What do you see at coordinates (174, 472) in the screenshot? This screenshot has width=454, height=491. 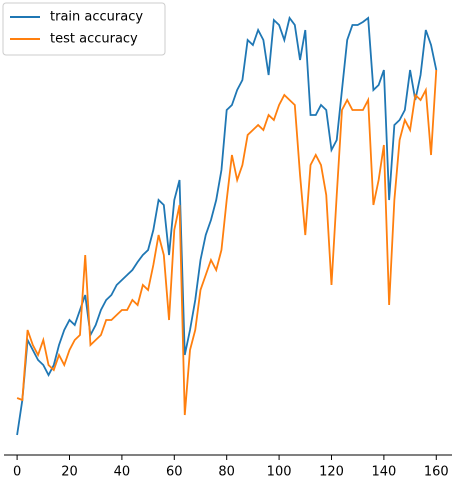 I see `x-tick-label: 60` at bounding box center [174, 472].